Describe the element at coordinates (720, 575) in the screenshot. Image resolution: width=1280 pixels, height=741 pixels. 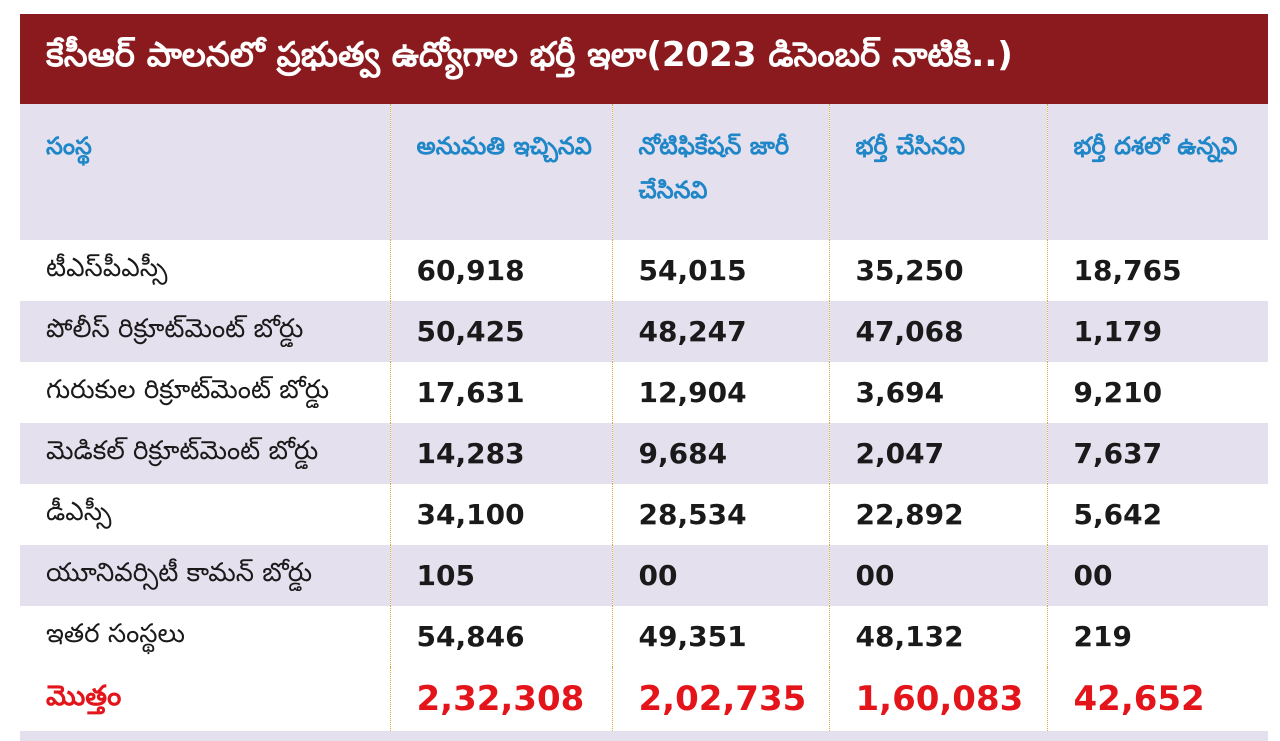
I see `notified-value: 00` at that location.